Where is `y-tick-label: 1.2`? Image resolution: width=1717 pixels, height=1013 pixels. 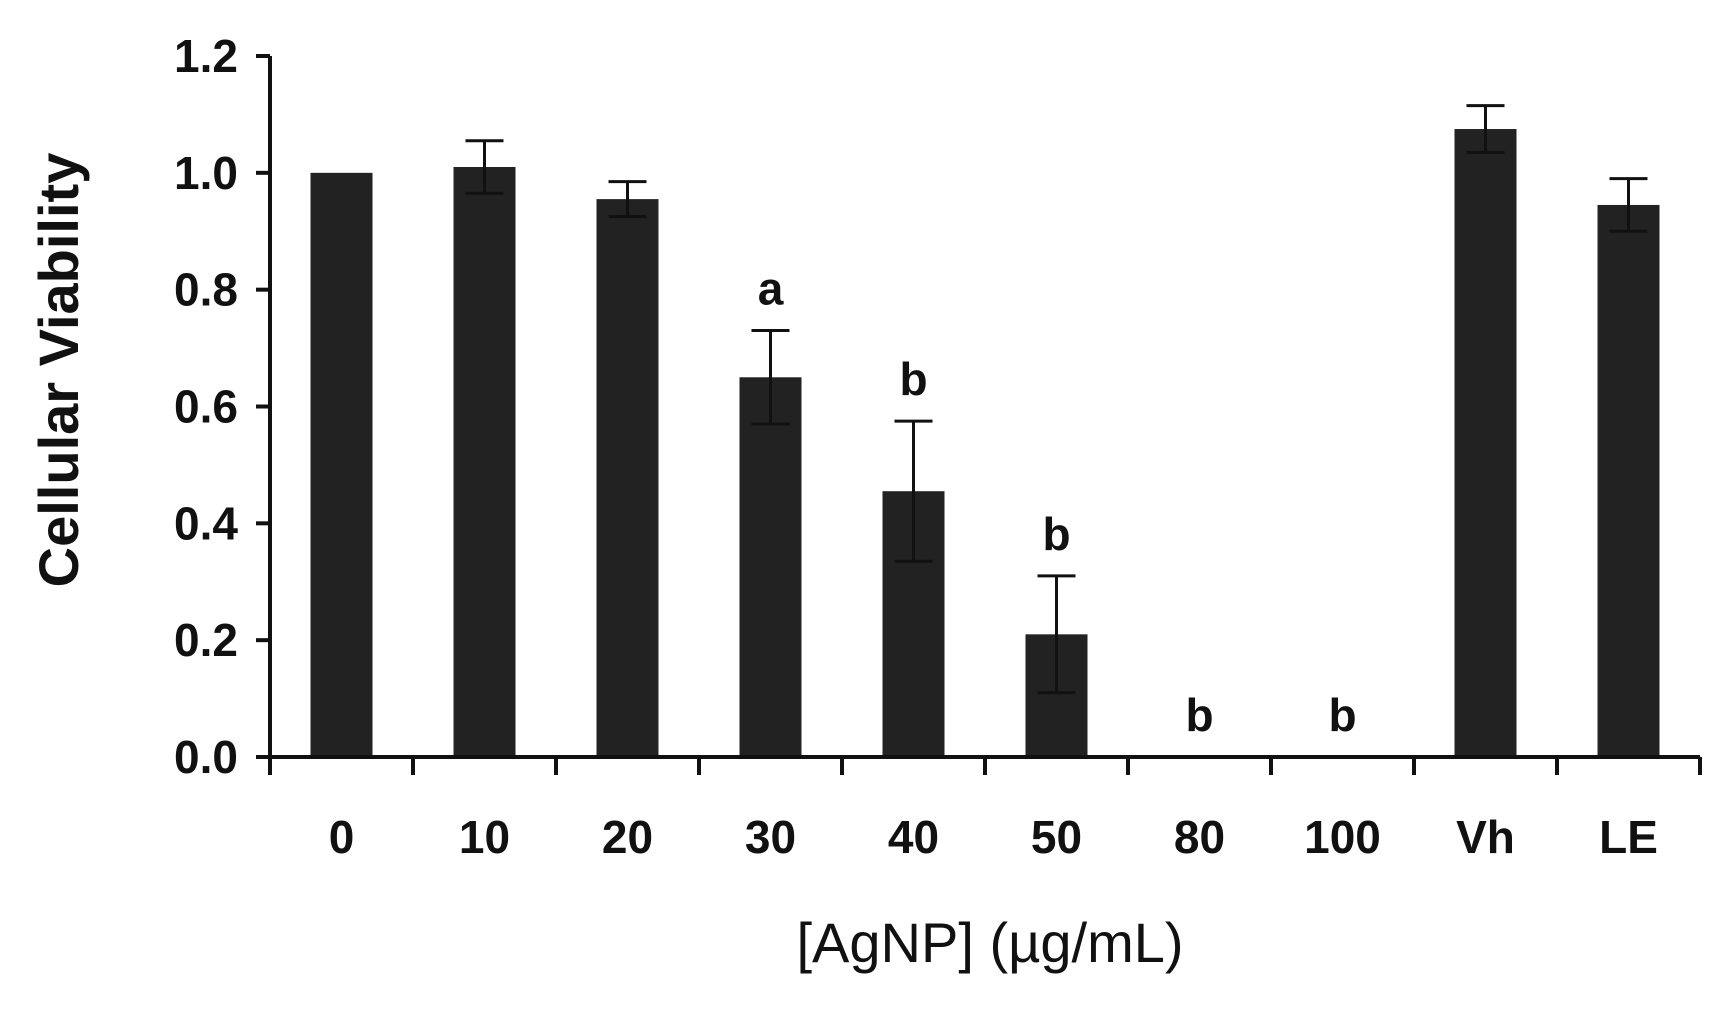
y-tick-label: 1.2 is located at coordinates (206, 56).